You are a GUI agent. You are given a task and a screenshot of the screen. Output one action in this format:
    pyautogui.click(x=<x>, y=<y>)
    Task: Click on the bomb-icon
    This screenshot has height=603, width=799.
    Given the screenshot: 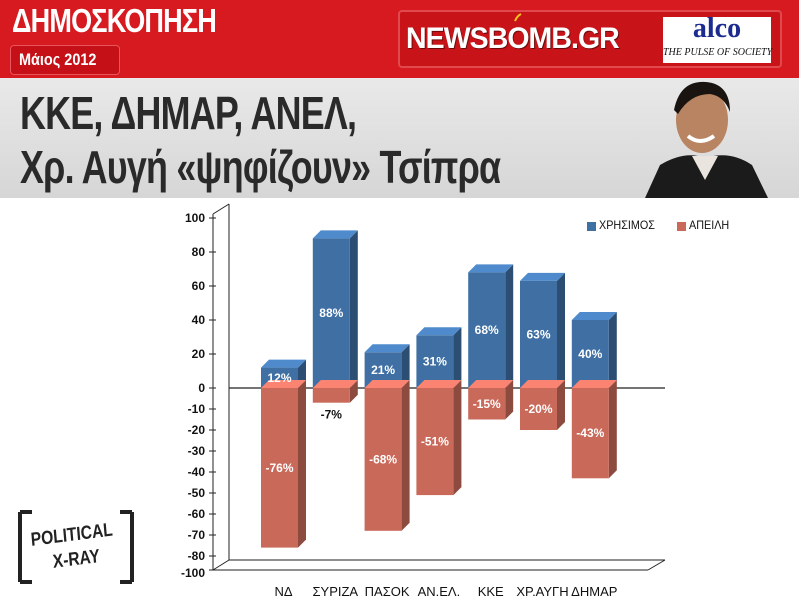 What is the action you would take?
    pyautogui.click(x=518, y=17)
    